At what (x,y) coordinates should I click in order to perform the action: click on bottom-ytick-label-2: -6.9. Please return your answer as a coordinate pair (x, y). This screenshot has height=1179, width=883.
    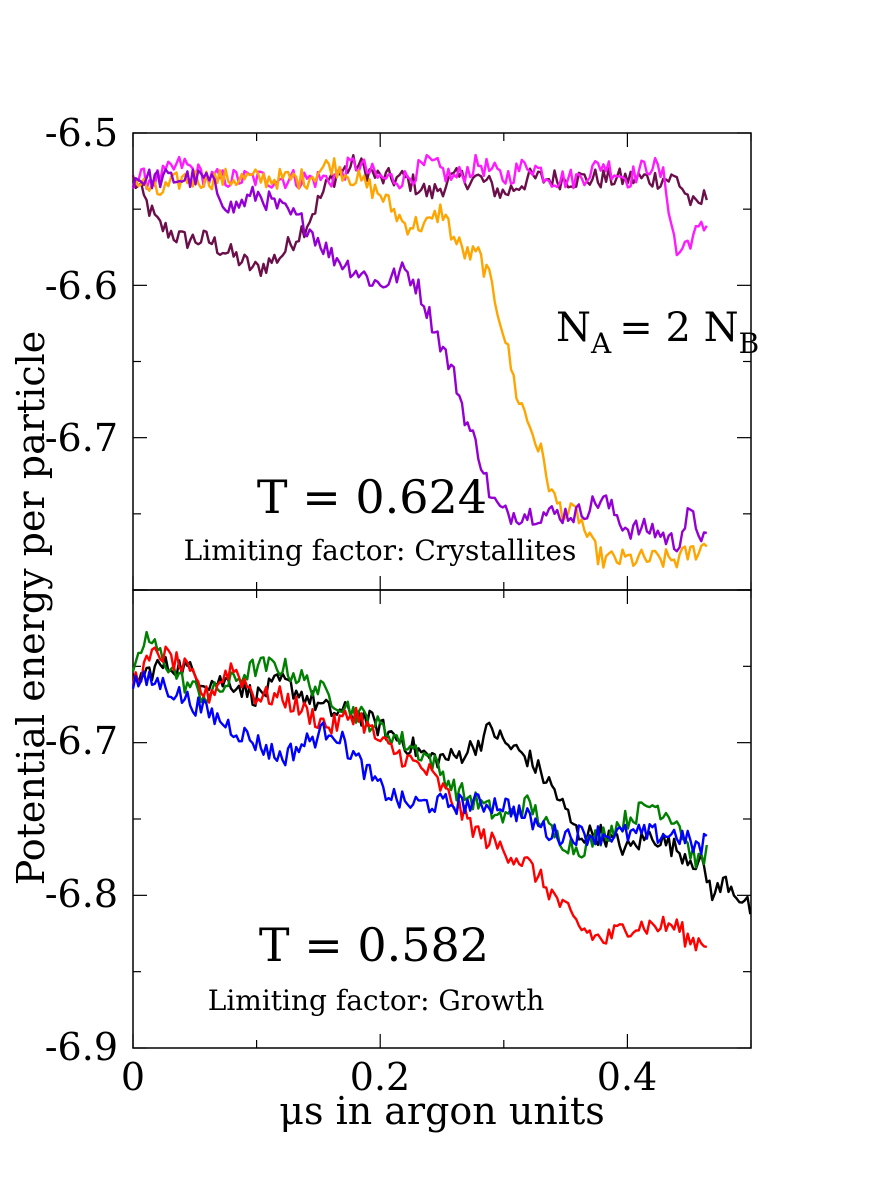
    Looking at the image, I should click on (81, 1047).